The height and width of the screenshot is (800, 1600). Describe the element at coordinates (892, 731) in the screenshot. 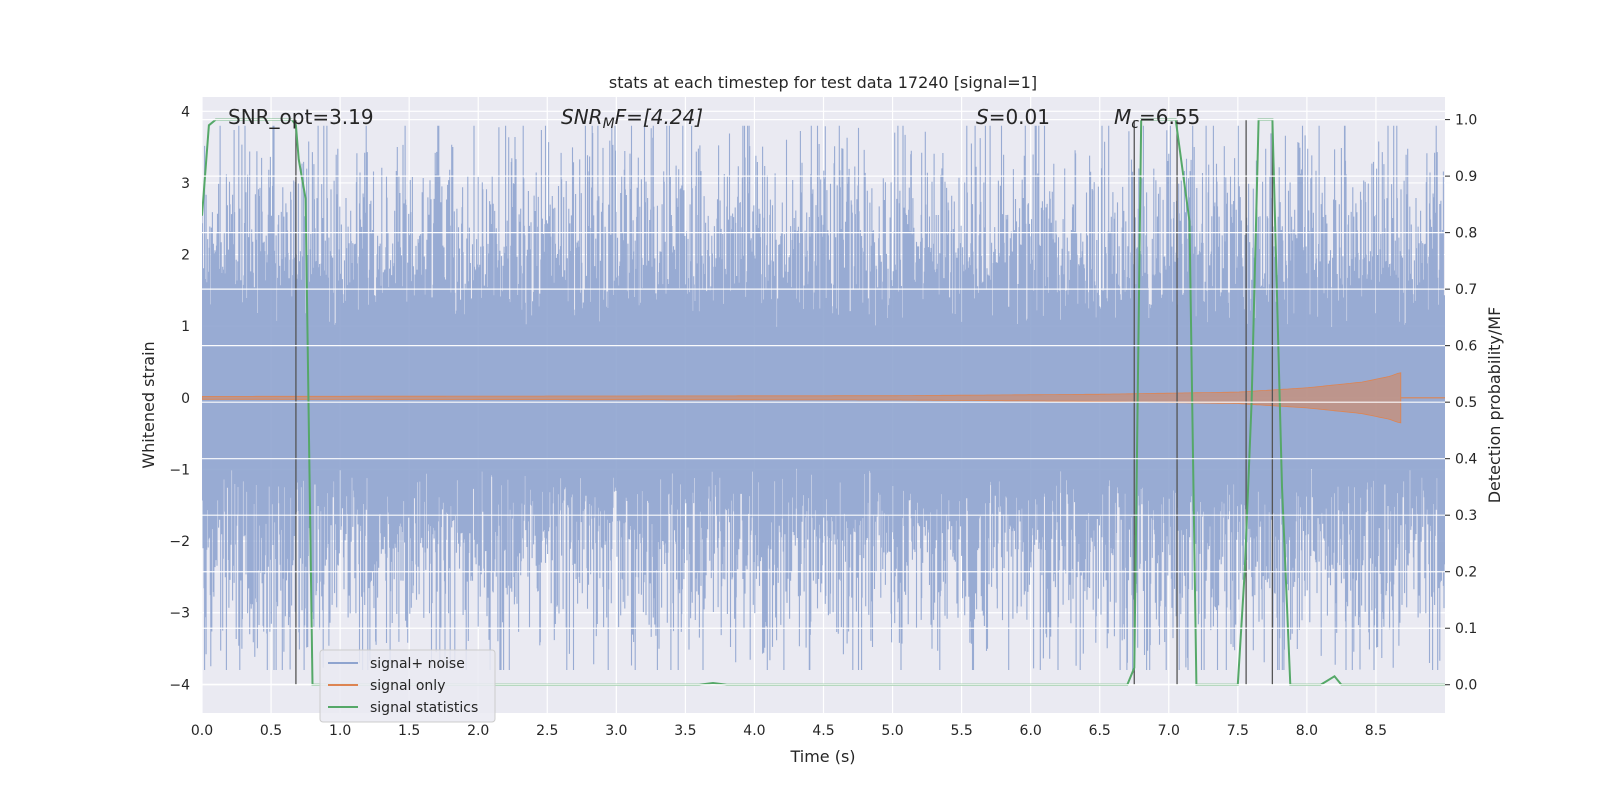

I see `x-tick-label: 5.0` at that location.